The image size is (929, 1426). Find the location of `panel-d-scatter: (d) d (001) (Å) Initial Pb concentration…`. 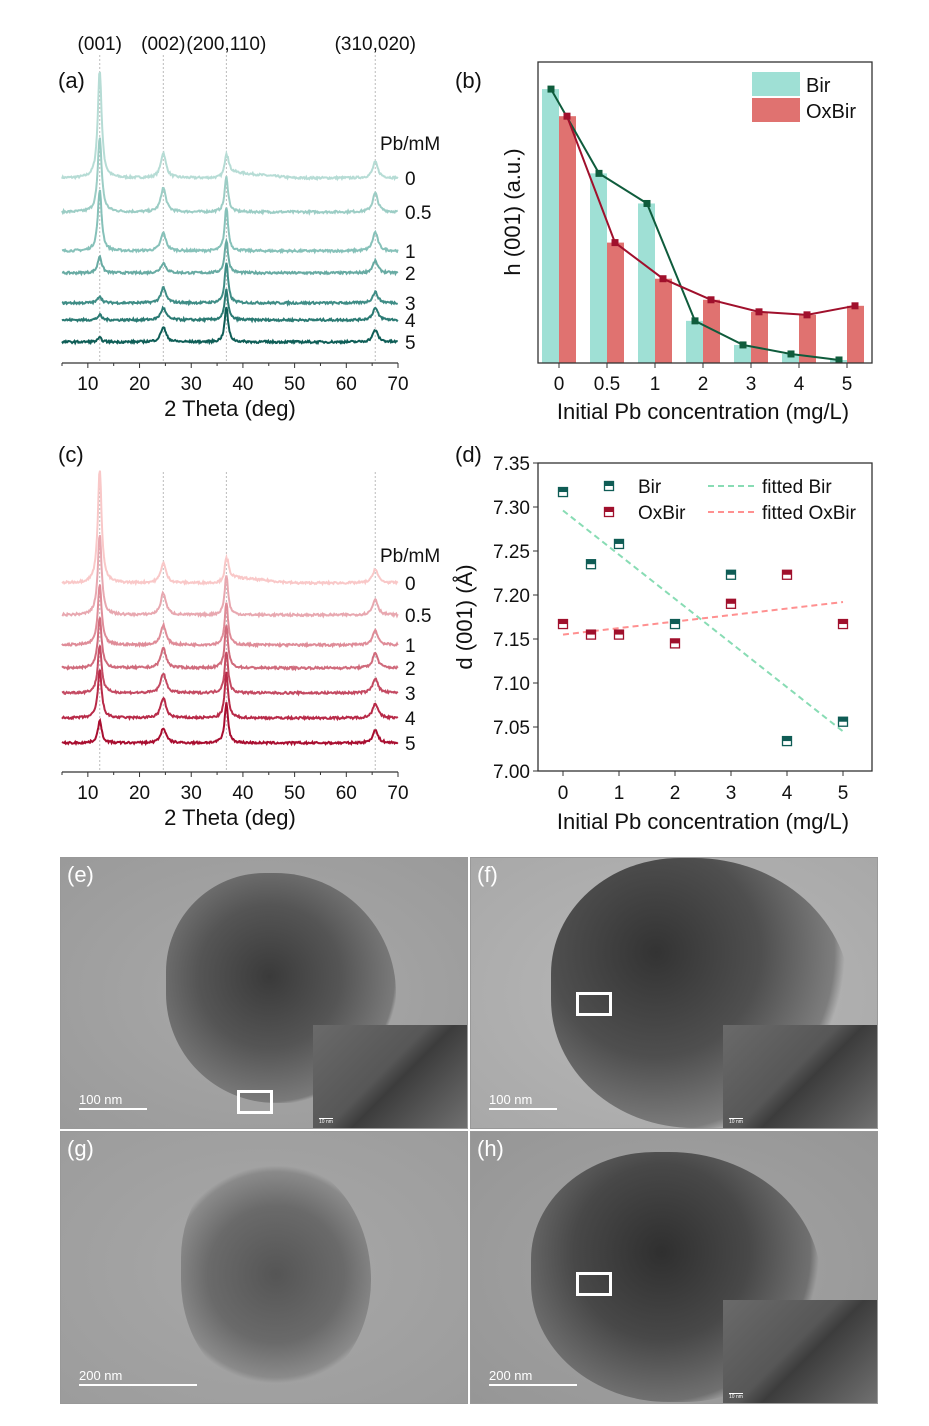

panel-d-scatter: (d) d (001) (Å) Initial Pb concentration… is located at coordinates (662, 638).